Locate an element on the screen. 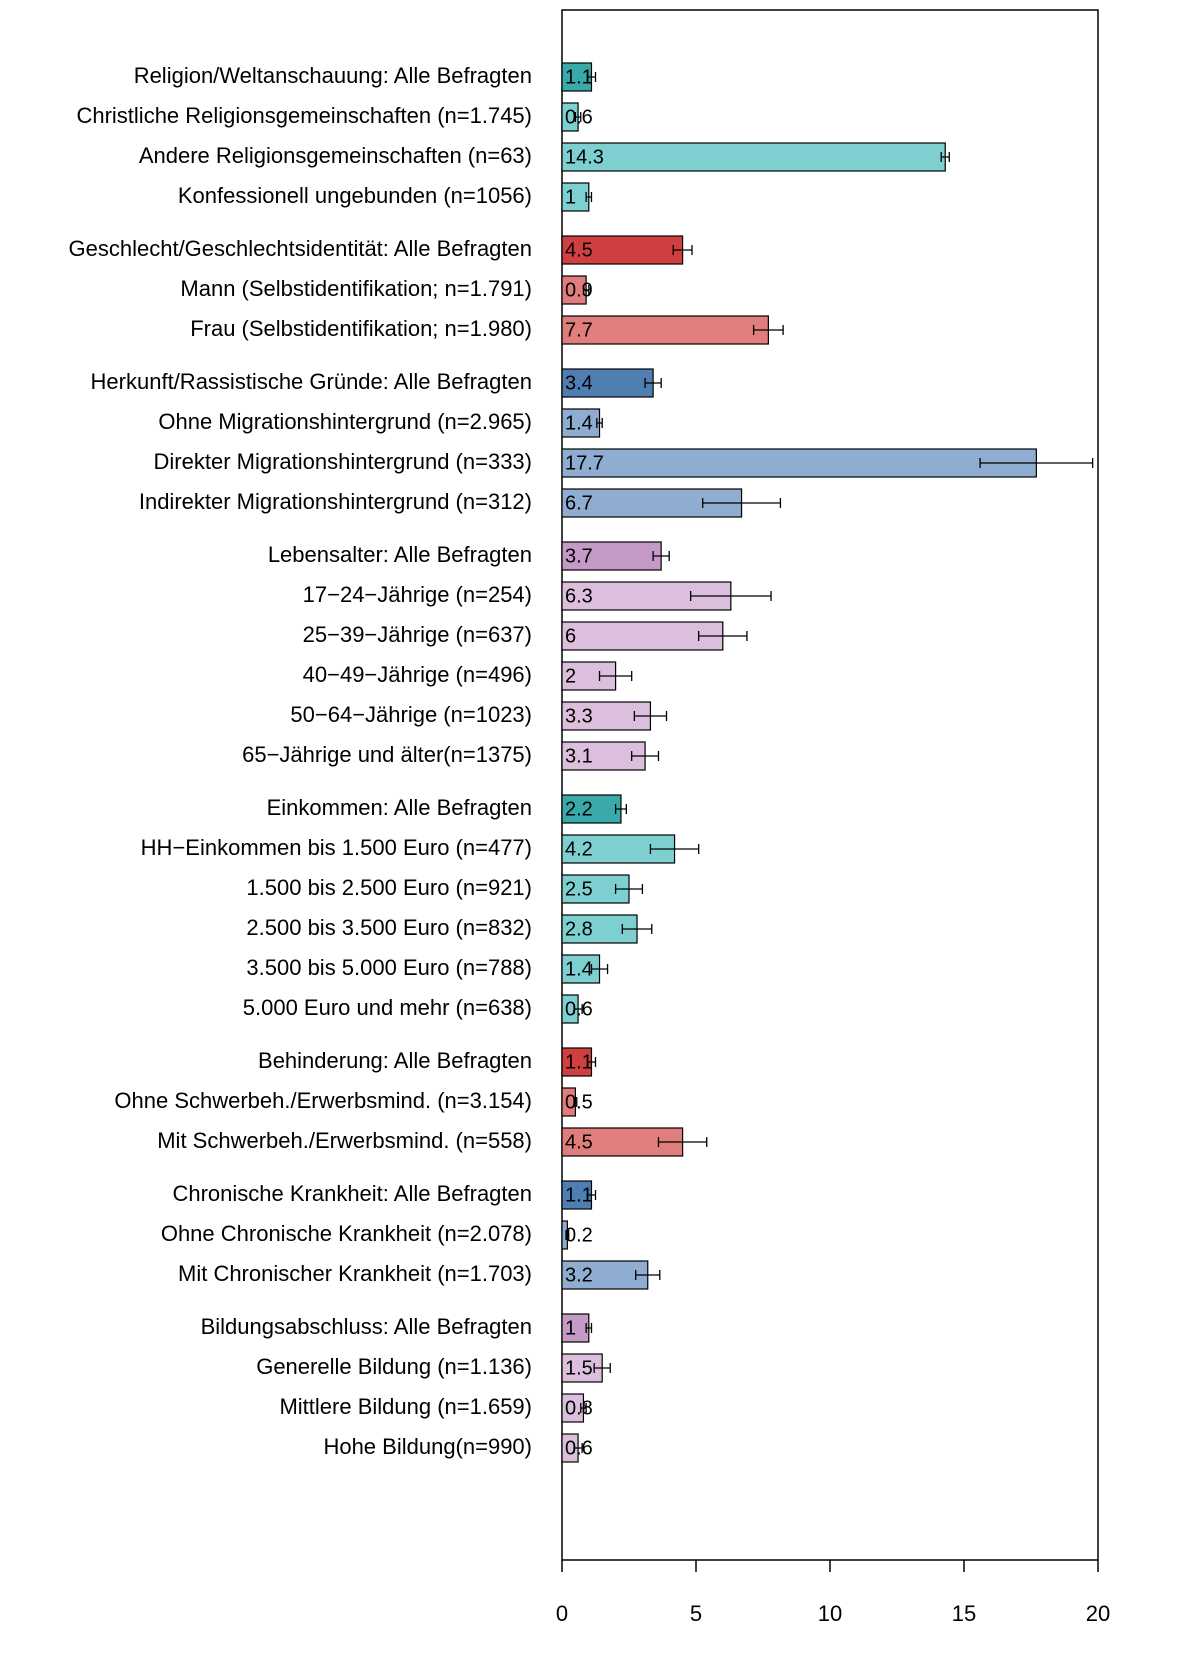  x-tick-label: 5 is located at coordinates (696, 1613).